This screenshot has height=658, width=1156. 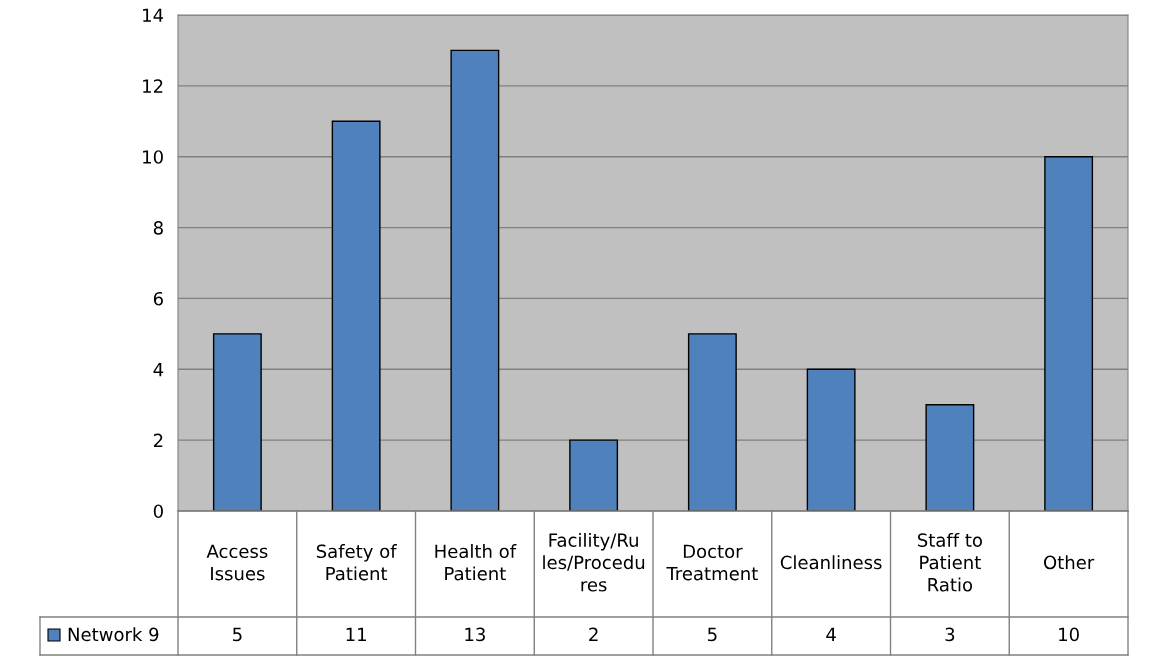 What do you see at coordinates (237, 562) in the screenshot?
I see `x-tick-label: Access Issues` at bounding box center [237, 562].